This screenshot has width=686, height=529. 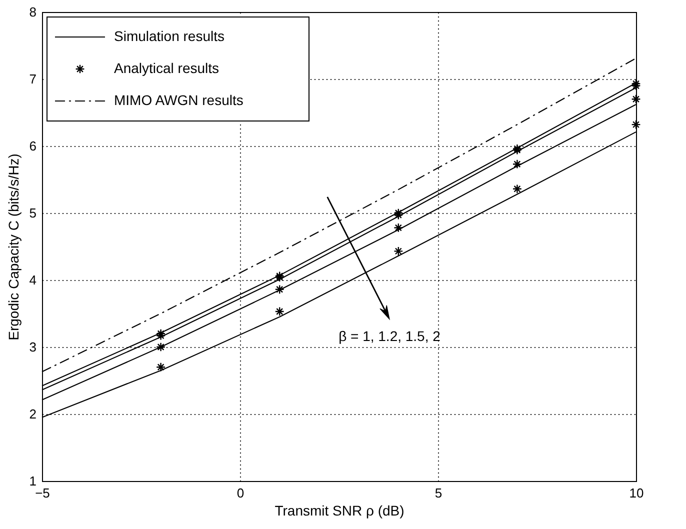 What do you see at coordinates (32, 213) in the screenshot?
I see `y-tick-label: 5` at bounding box center [32, 213].